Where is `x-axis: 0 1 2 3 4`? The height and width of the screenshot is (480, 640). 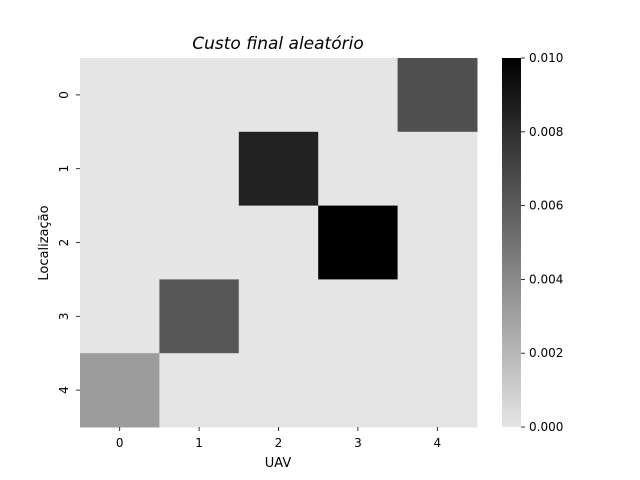 x-axis: 0 1 2 3 4 is located at coordinates (278, 438).